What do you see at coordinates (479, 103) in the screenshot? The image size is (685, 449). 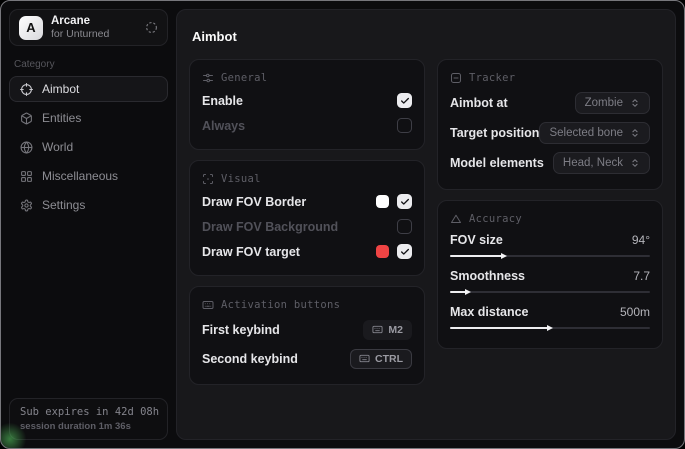 I see `aimbot-at-label: Aimbot at` at bounding box center [479, 103].